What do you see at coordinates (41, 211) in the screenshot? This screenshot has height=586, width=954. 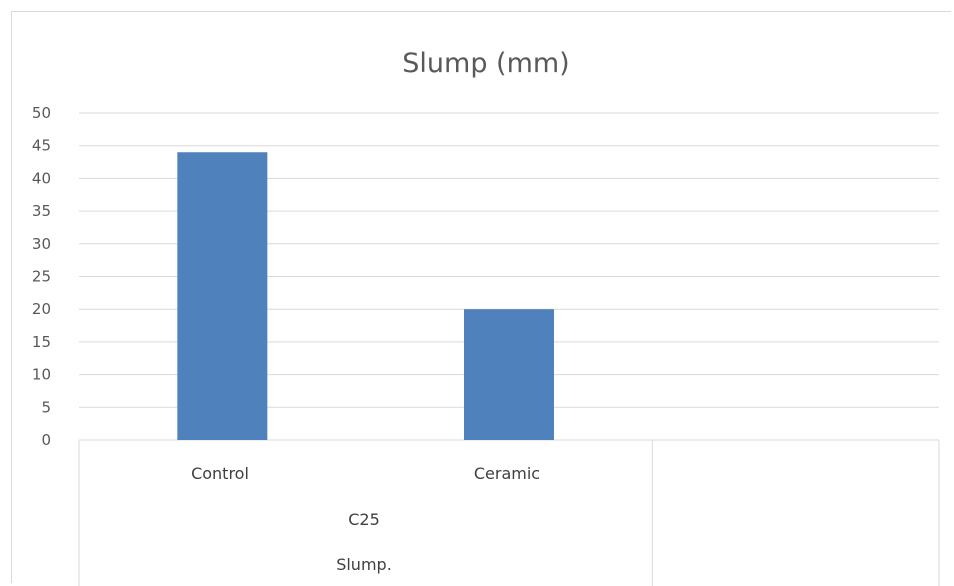 I see `y-tick-label: 35` at bounding box center [41, 211].